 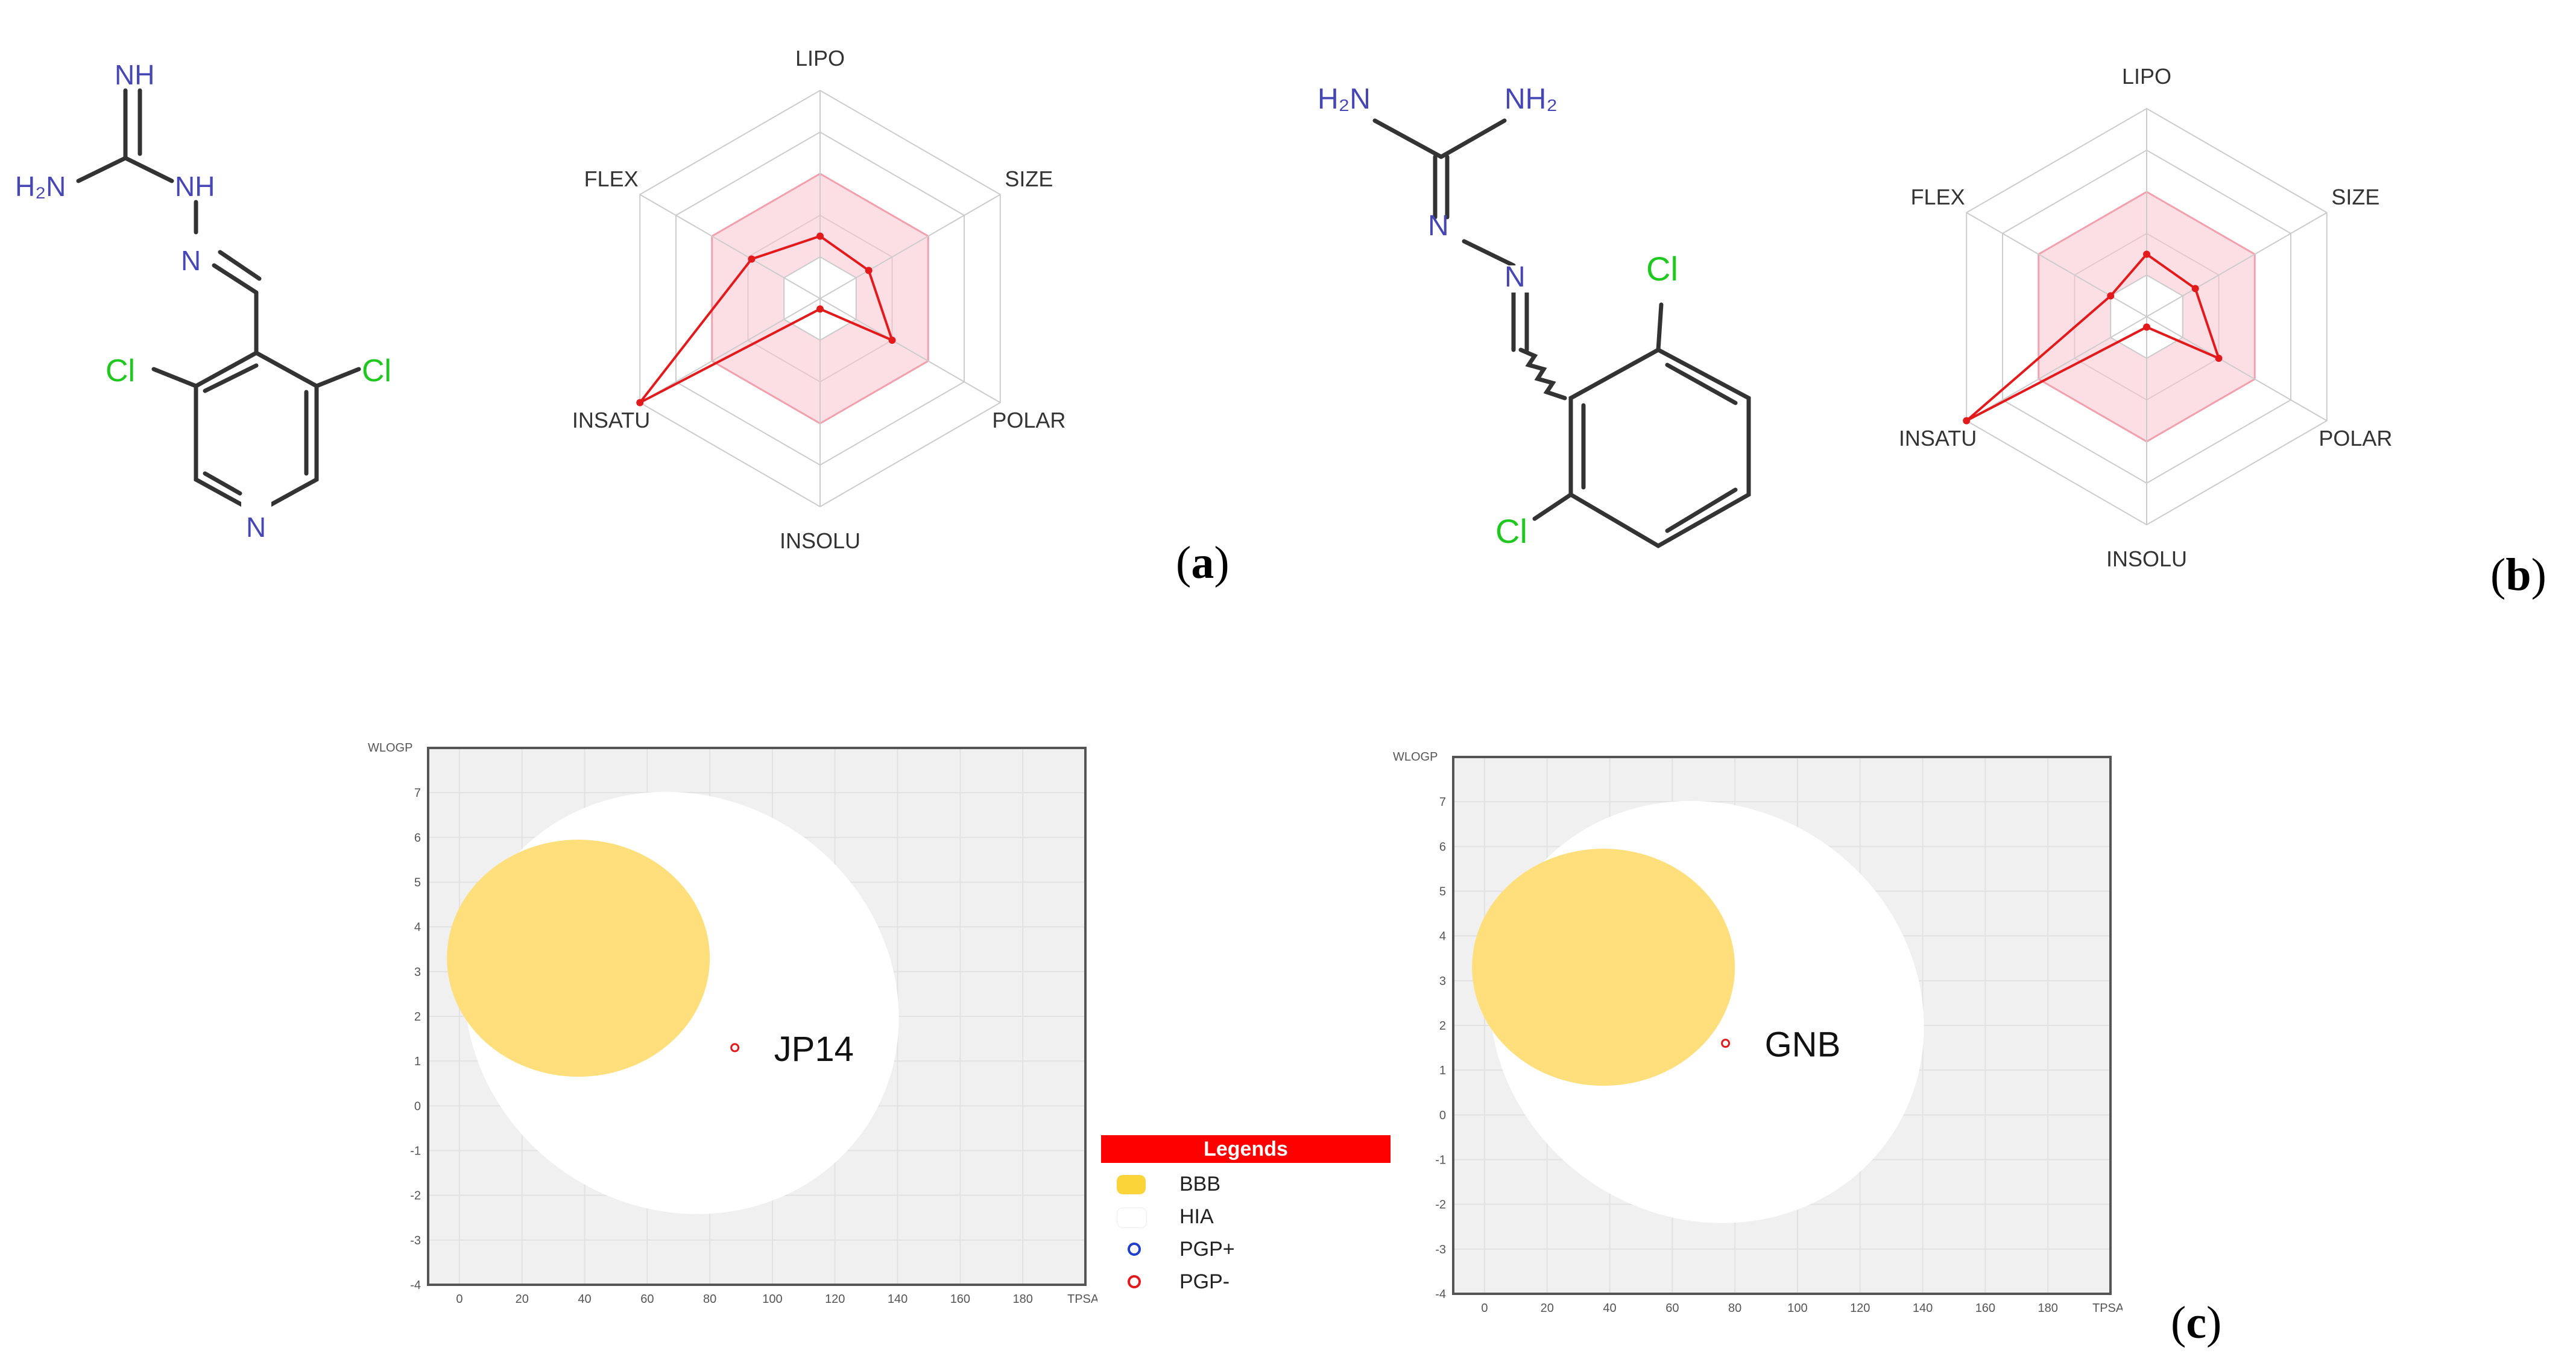 What do you see at coordinates (1440, 1205) in the screenshot?
I see `egg-right-y-tick-label: -2` at bounding box center [1440, 1205].